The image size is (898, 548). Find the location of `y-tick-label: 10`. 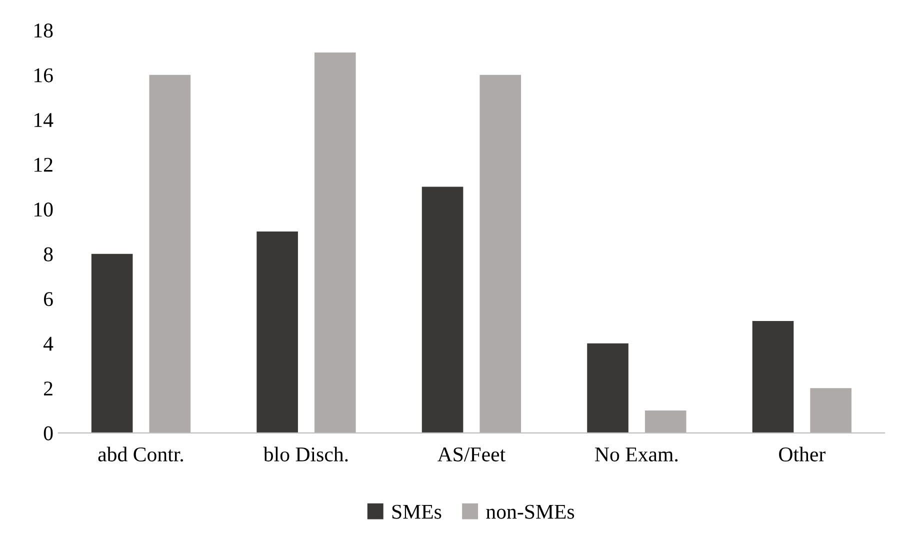

y-tick-label: 10 is located at coordinates (43, 209).